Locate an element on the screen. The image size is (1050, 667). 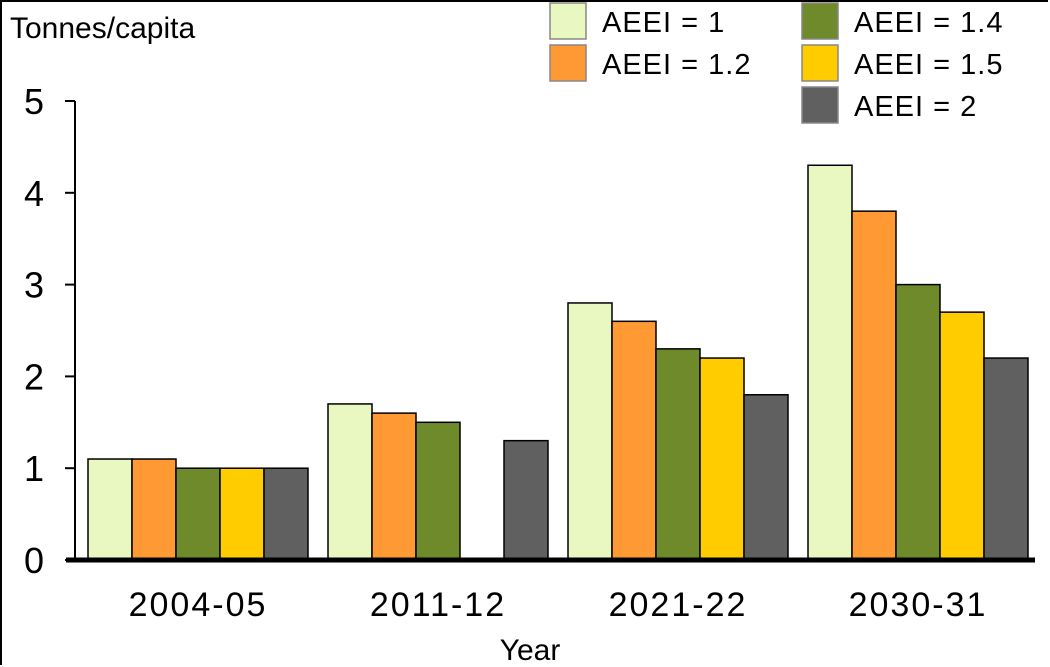
x-tick-label: 2004-05 is located at coordinates (198, 605).